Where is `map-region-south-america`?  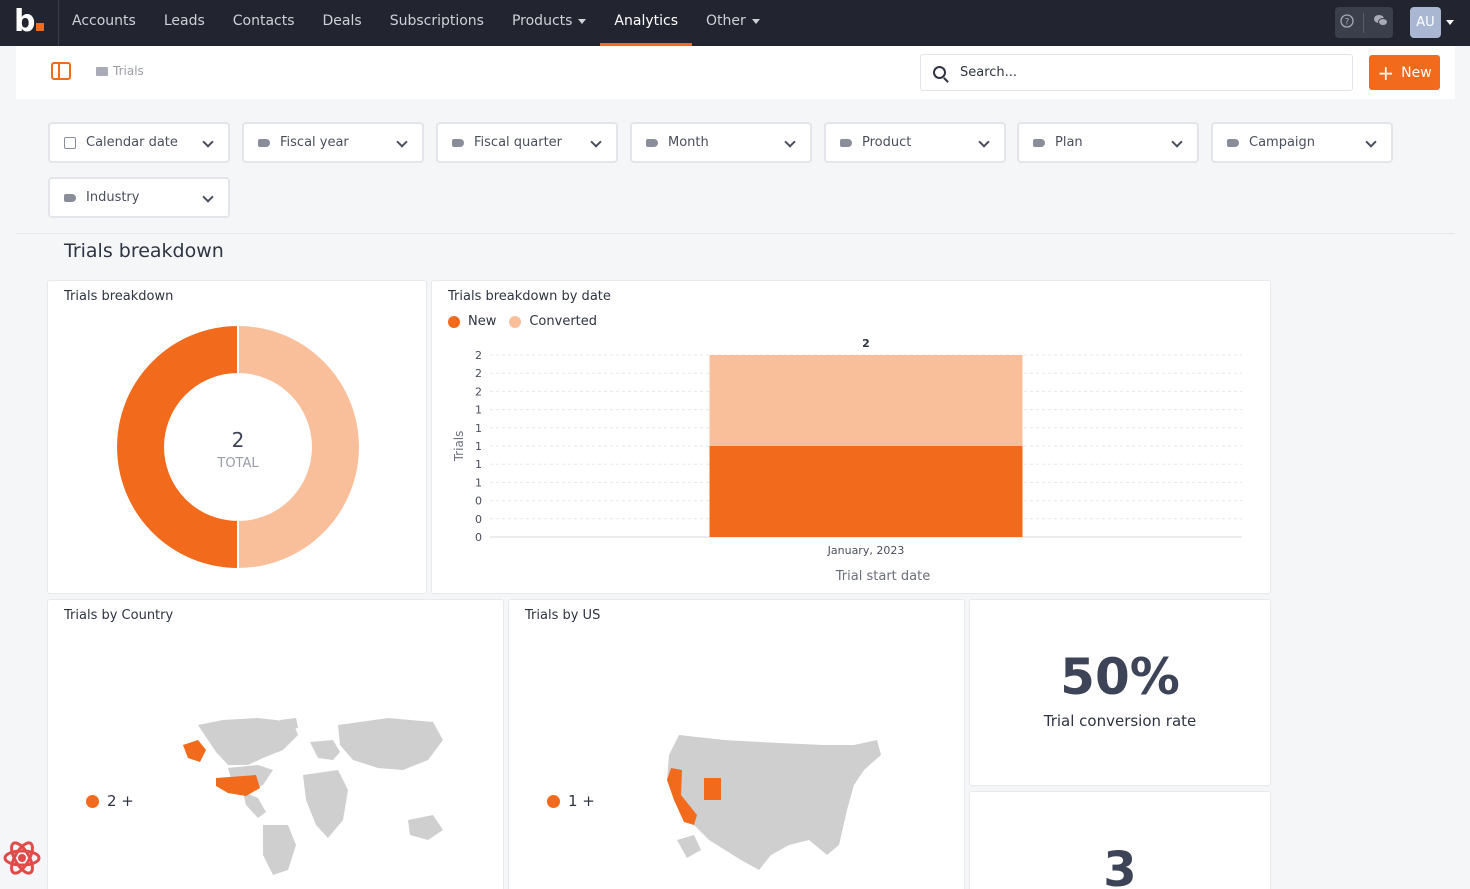 map-region-south-america is located at coordinates (279, 850).